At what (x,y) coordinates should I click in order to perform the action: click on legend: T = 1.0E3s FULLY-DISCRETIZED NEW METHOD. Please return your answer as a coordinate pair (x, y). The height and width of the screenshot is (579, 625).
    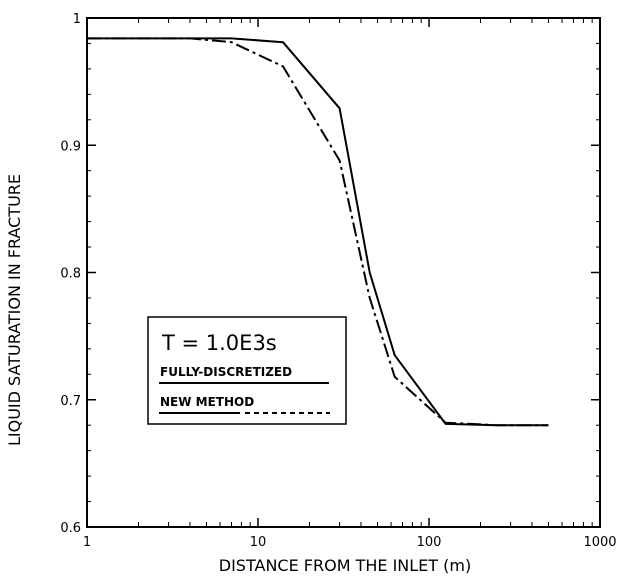
    Looking at the image, I should click on (247, 370).